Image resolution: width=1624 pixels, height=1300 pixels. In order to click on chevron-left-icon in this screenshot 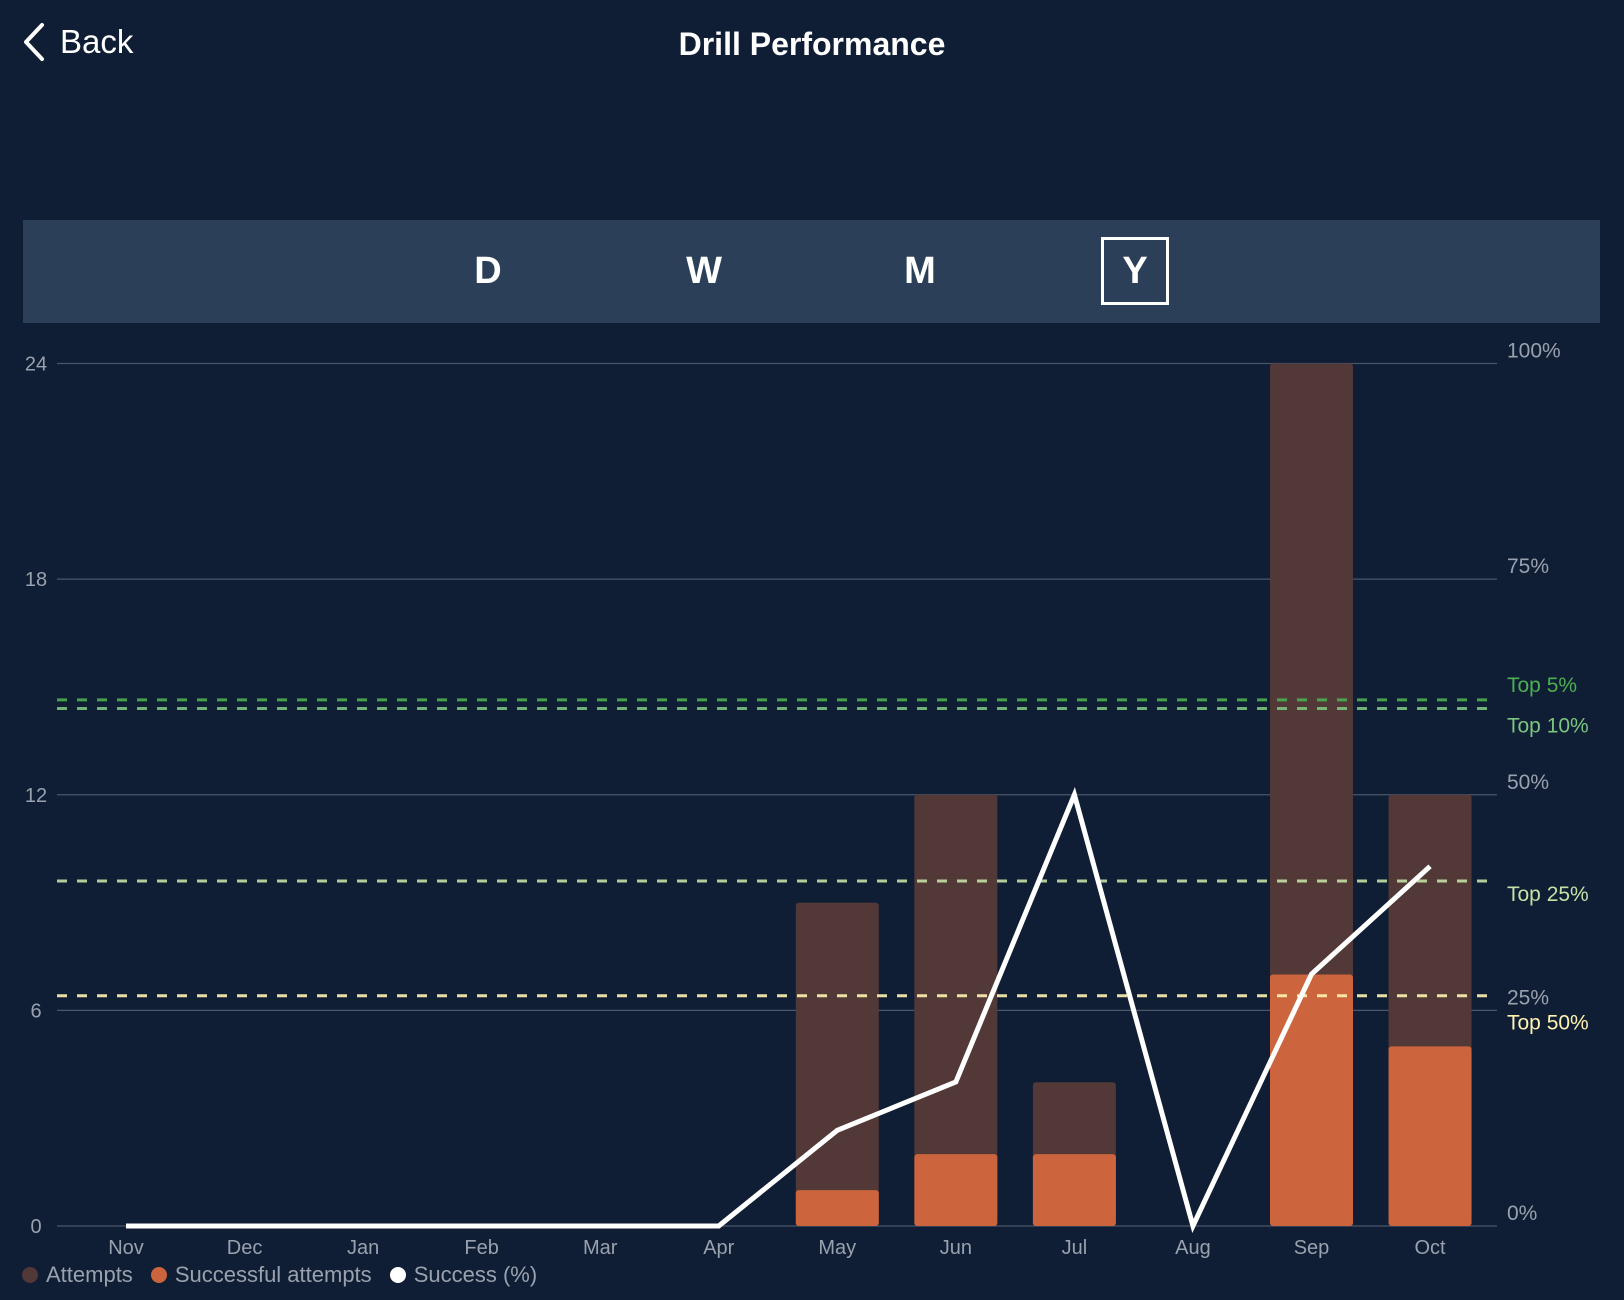, I will do `click(34, 42)`.